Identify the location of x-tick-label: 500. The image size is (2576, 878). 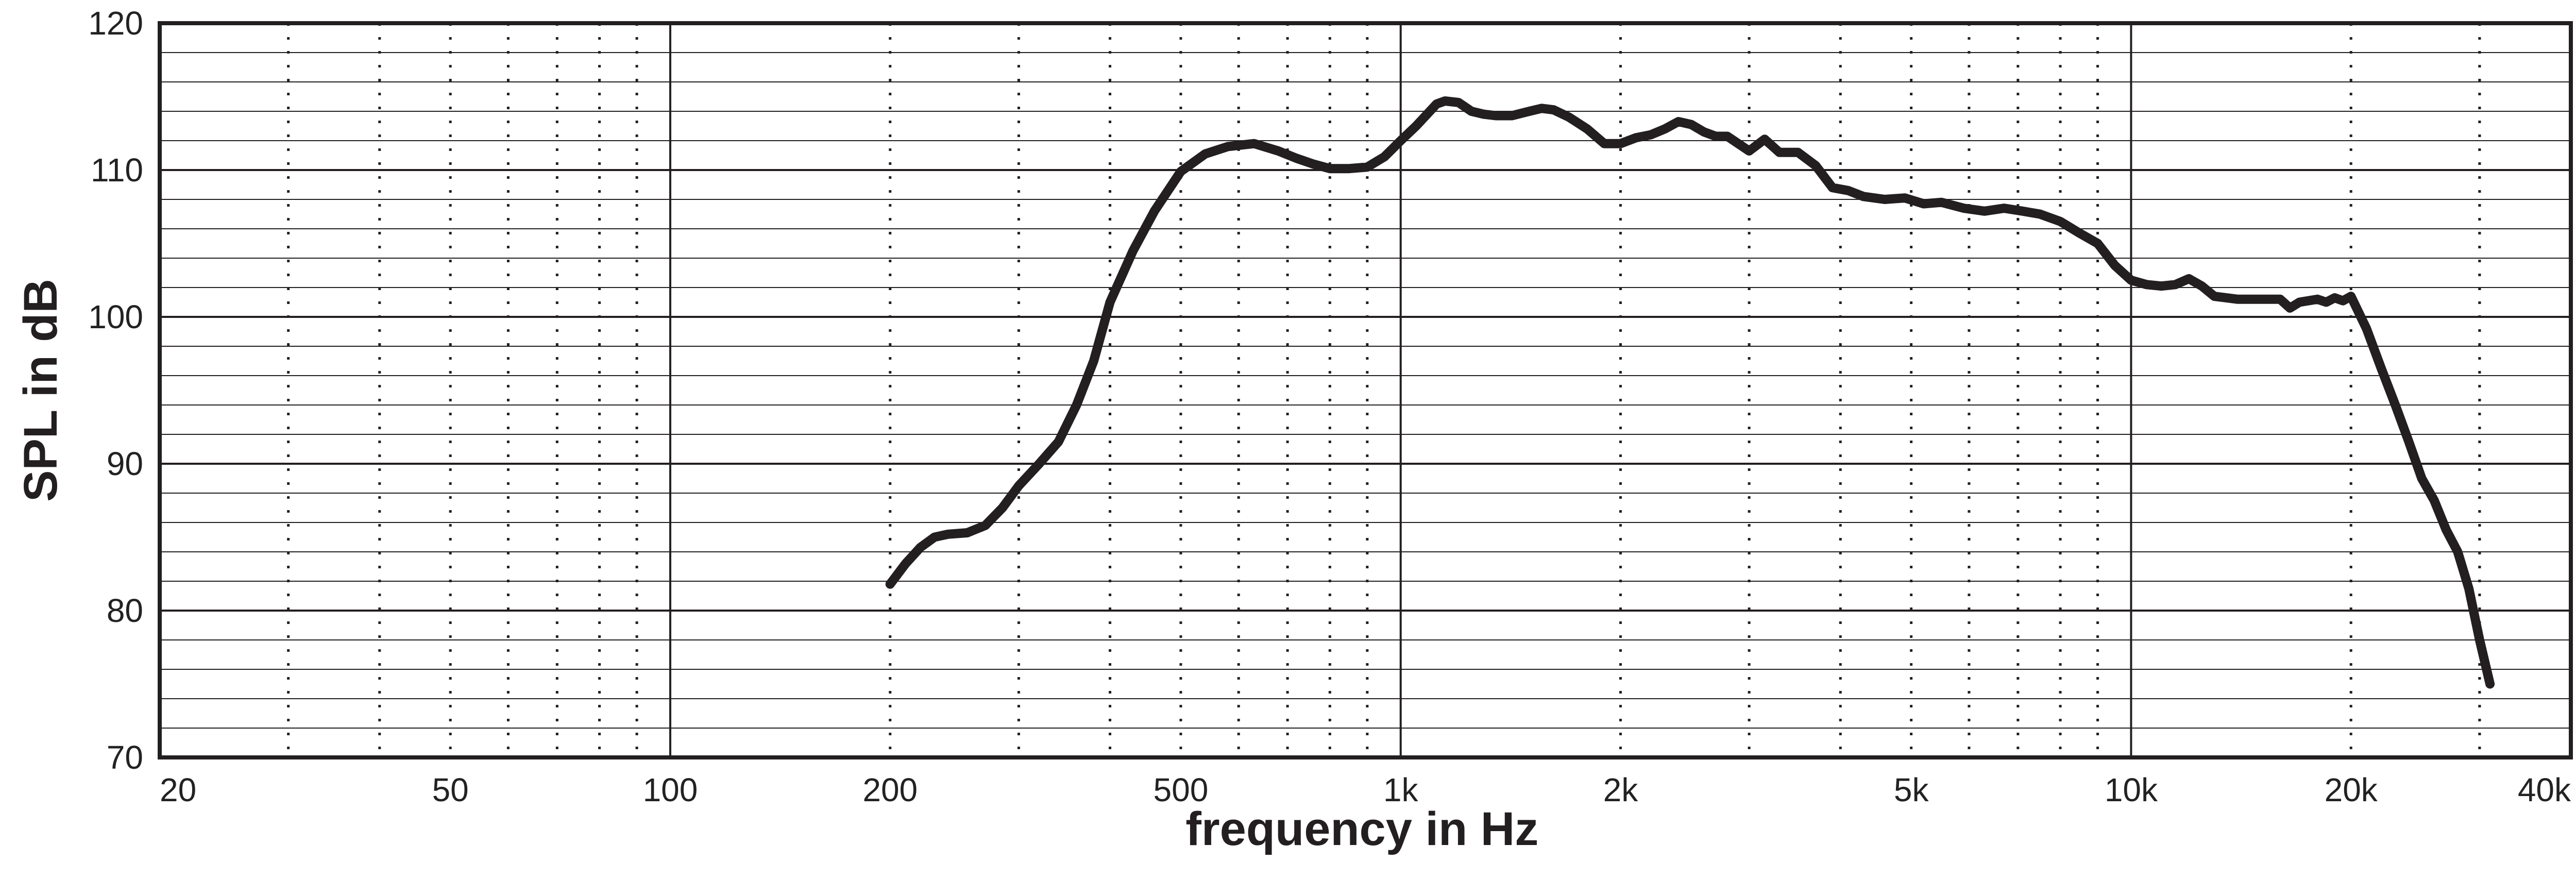
(1181, 790).